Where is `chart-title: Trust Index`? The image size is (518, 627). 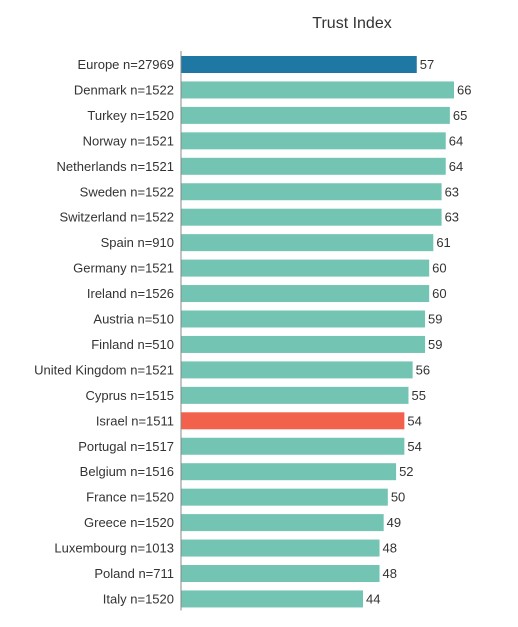
chart-title: Trust Index is located at coordinates (351, 23).